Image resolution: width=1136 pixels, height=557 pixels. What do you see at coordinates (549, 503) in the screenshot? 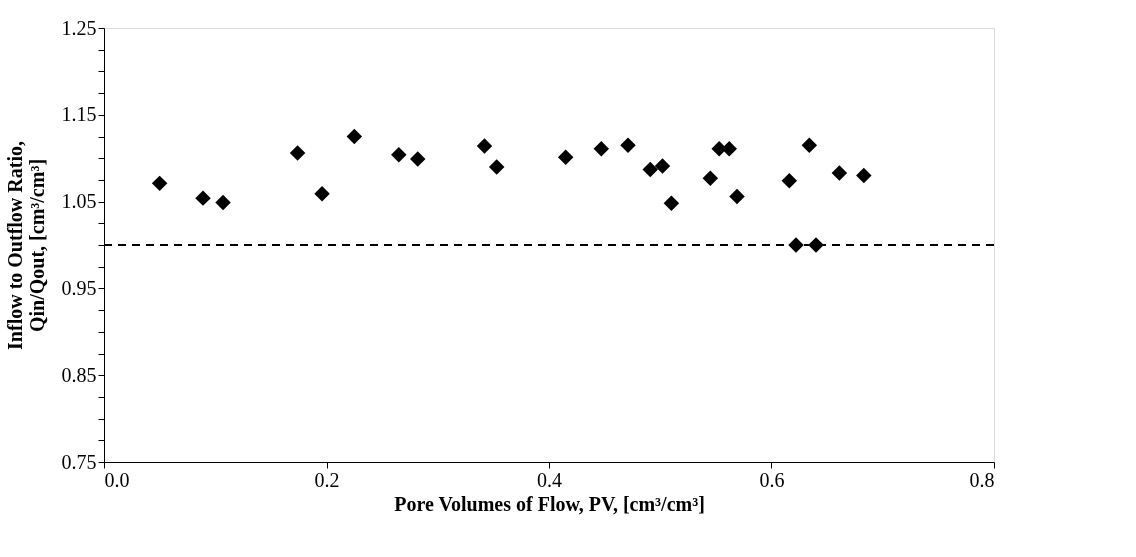
I see `x-axis-title: Pore Volumes of Flow, PV, [cm³/cm³]` at bounding box center [549, 503].